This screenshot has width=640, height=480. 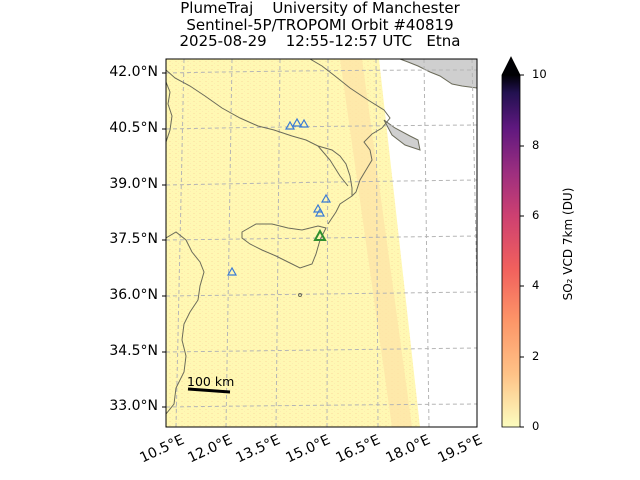 What do you see at coordinates (522, 251) in the screenshot?
I see `colorbar-tick-marks` at bounding box center [522, 251].